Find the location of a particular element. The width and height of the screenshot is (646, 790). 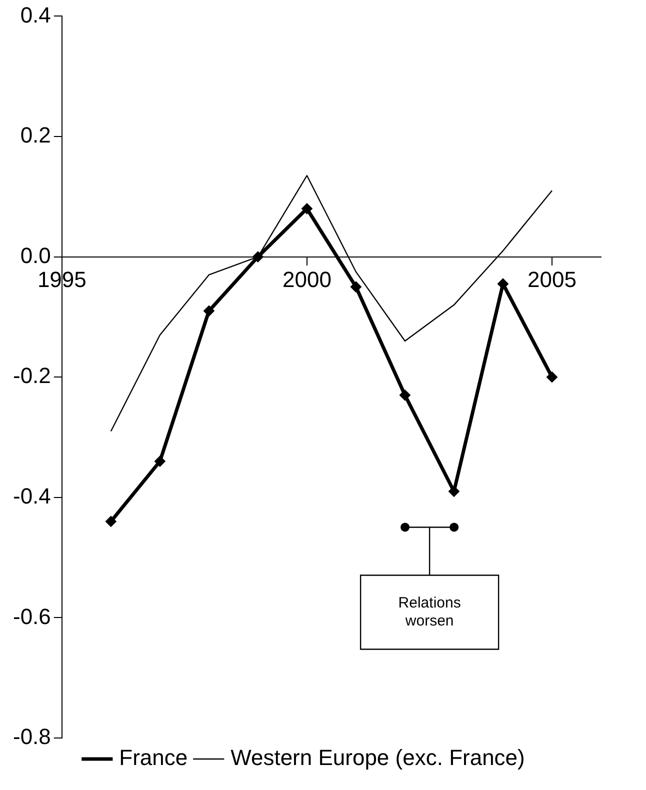

y-tick-label: -0.8 is located at coordinates (31, 737).